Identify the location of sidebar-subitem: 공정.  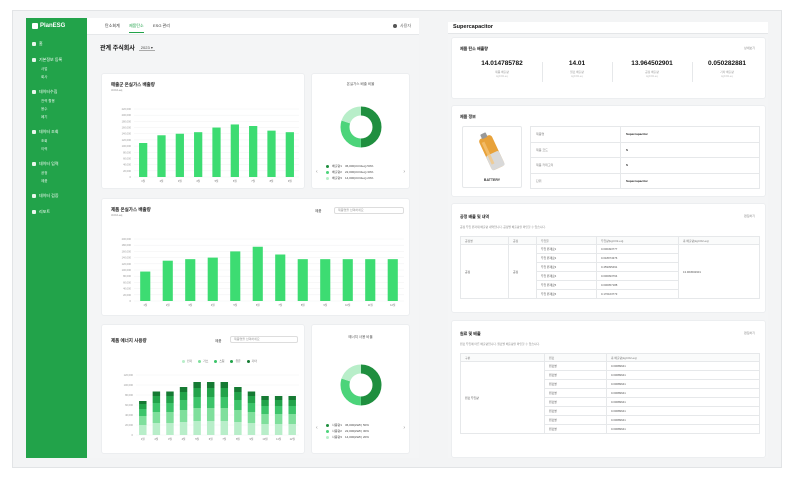
(44, 172).